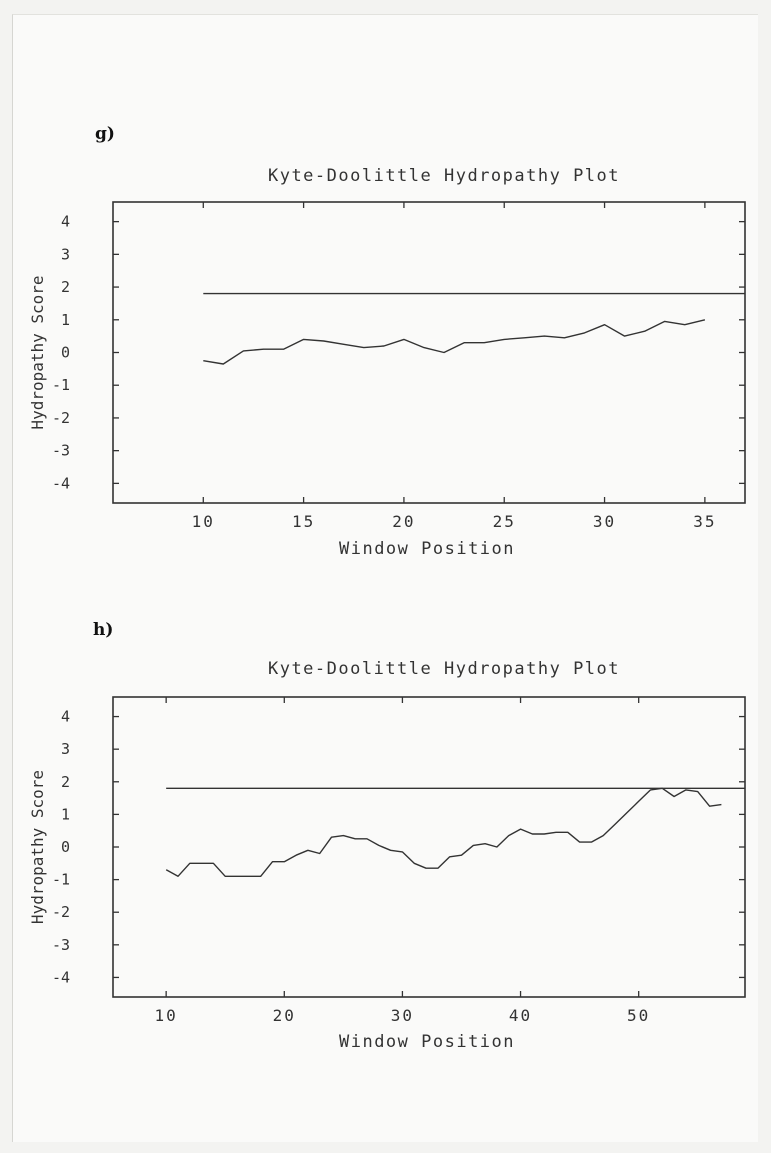 This screenshot has width=771, height=1153. What do you see at coordinates (504, 521) in the screenshot?
I see `x-tick-label: 25` at bounding box center [504, 521].